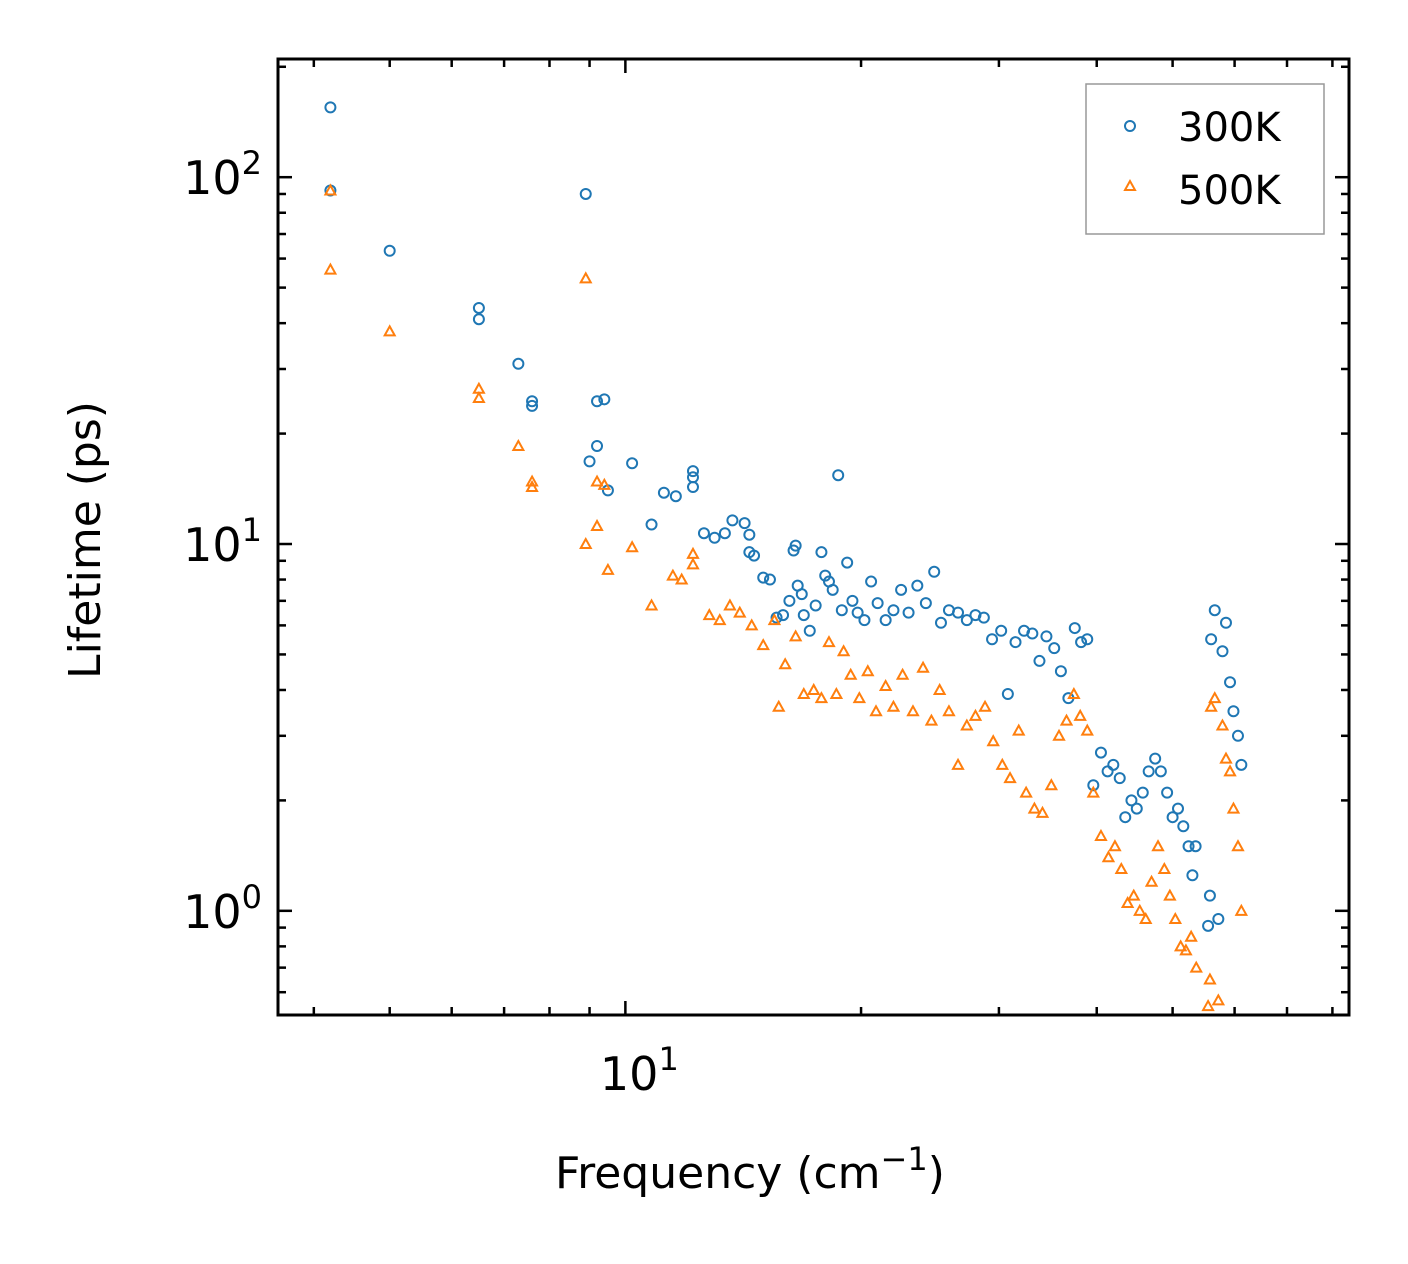 This screenshot has width=1408, height=1264. What do you see at coordinates (222, 174) in the screenshot?
I see `y-tick-label: 10²` at bounding box center [222, 174].